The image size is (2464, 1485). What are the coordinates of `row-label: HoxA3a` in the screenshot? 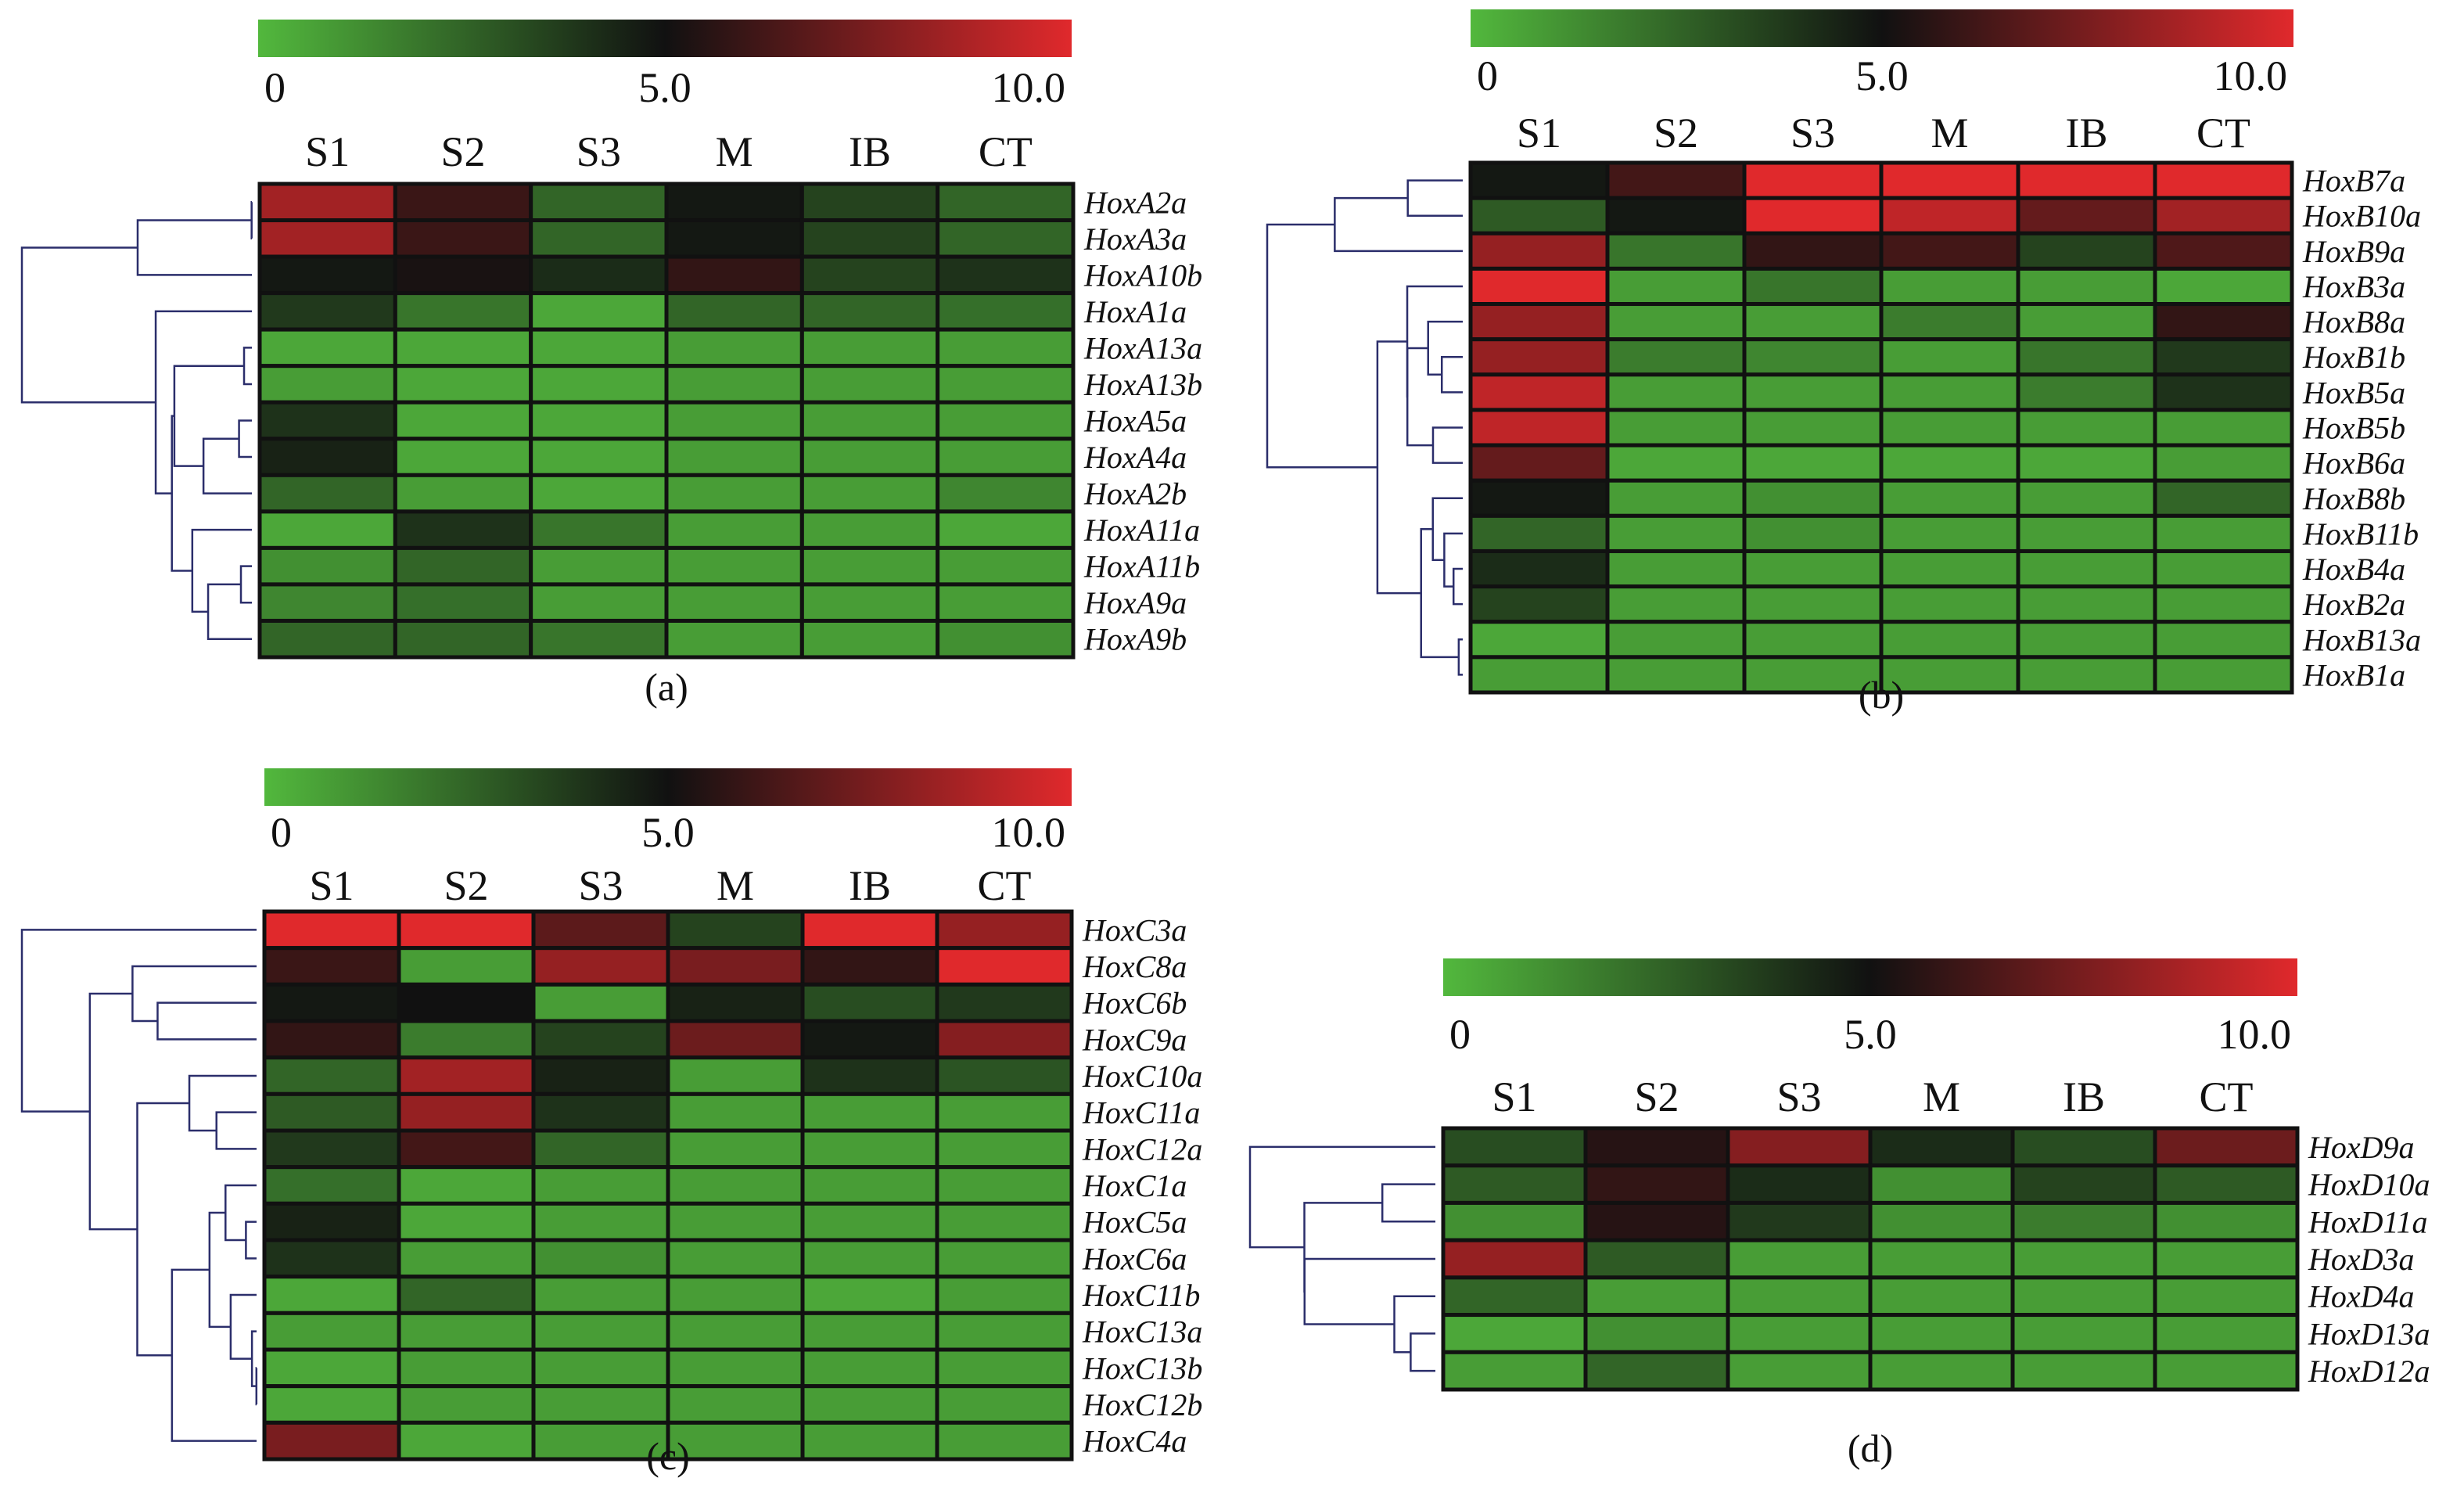 It's located at (1135, 239).